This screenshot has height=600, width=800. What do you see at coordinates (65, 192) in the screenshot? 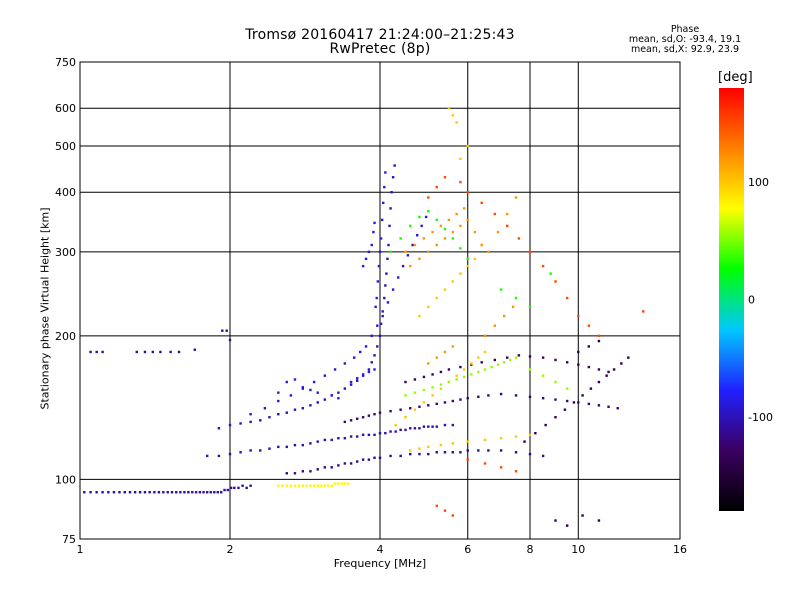
I see `y-tick-label: 400` at bounding box center [65, 192].